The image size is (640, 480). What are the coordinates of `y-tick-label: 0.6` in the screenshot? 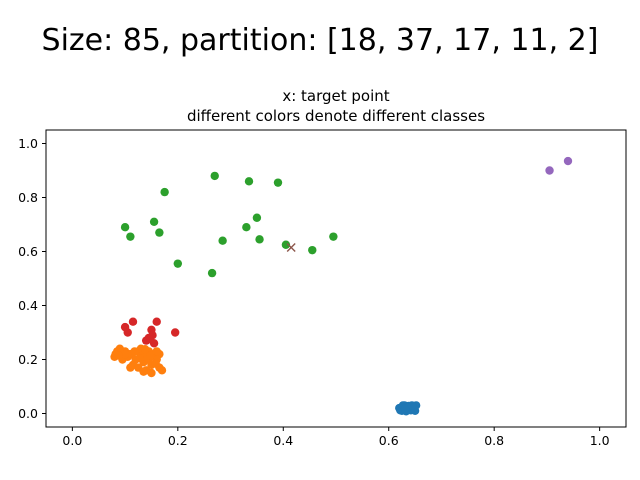 It's located at (28, 251).